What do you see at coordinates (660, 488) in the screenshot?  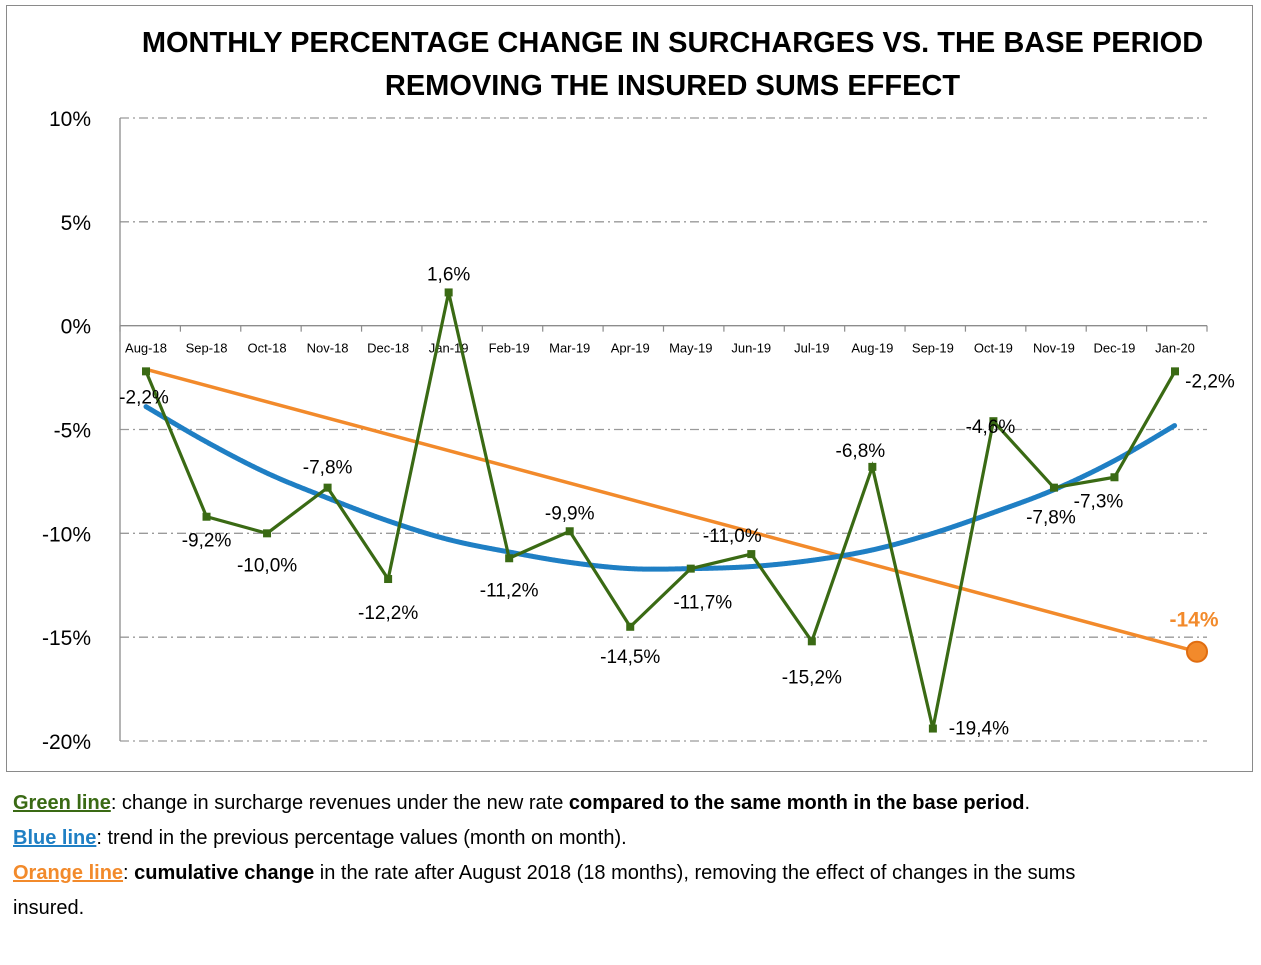 I see `trend-line` at bounding box center [660, 488].